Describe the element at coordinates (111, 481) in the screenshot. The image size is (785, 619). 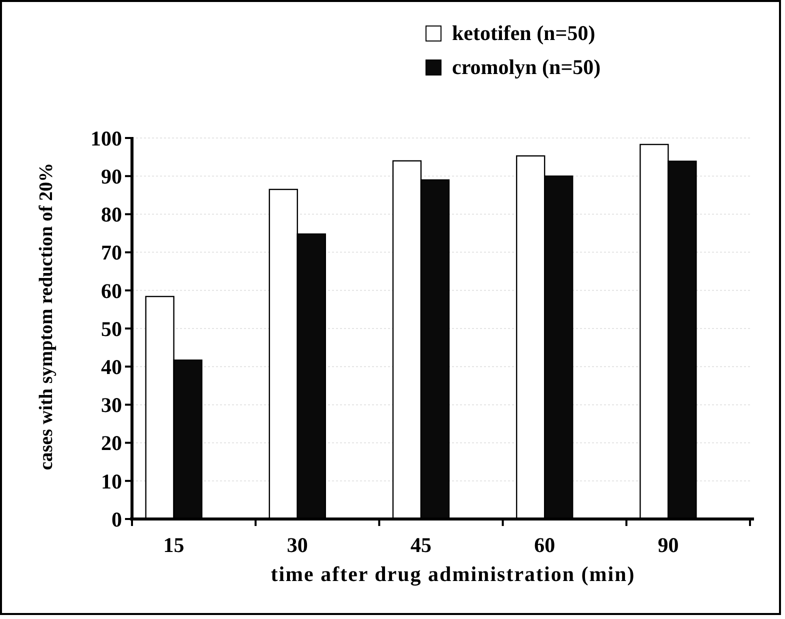
I see `y-tick-label: 10` at that location.